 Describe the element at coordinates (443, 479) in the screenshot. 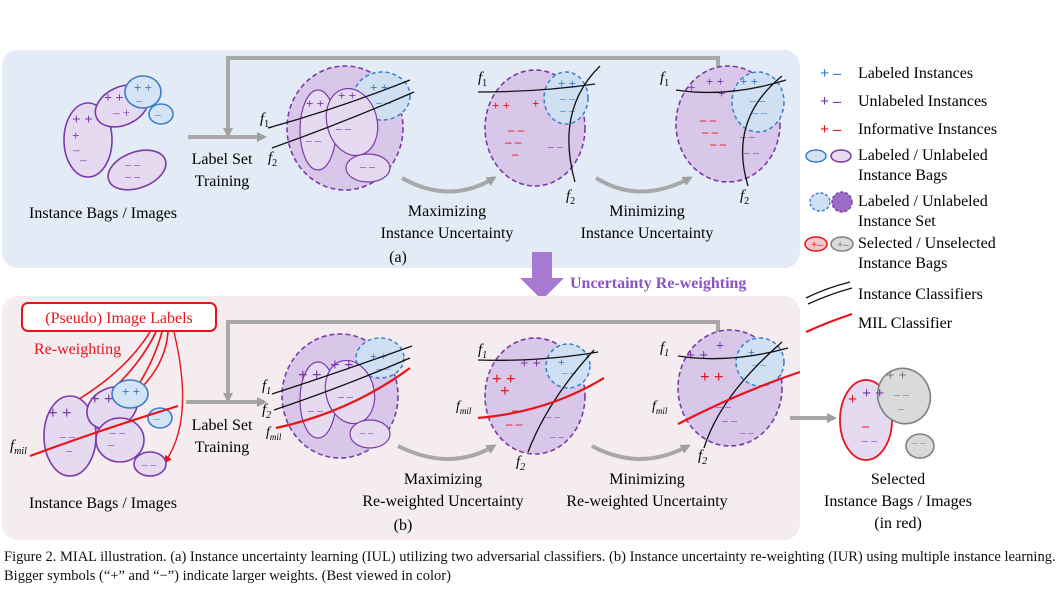

I see `maximizing-label-b: Maximizing` at that location.